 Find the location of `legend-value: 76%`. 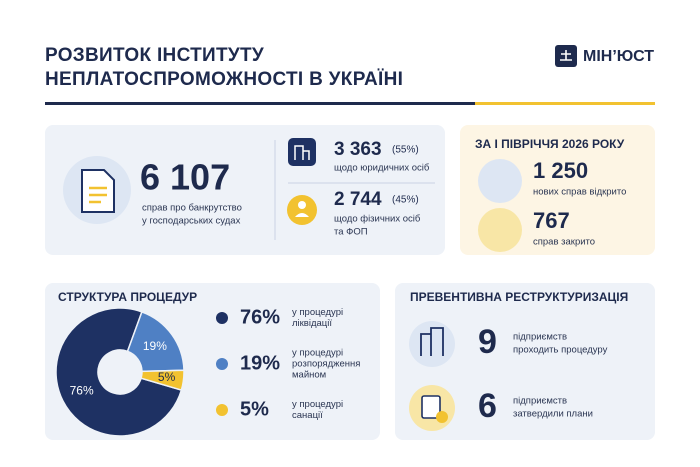

legend-value: 76% is located at coordinates (260, 317).